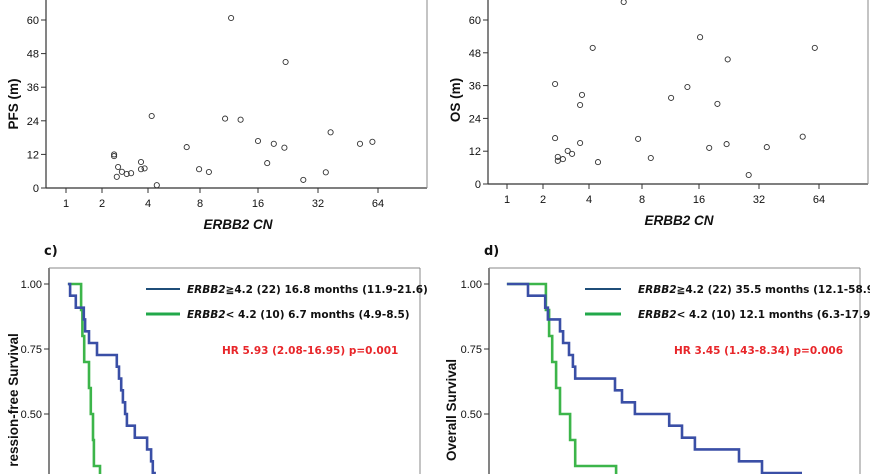 This screenshot has height=474, width=870. Describe the element at coordinates (318, 315) in the screenshot. I see `legend-details: < 4.2 (10) 6.7 months (4.9-8.5)` at that location.